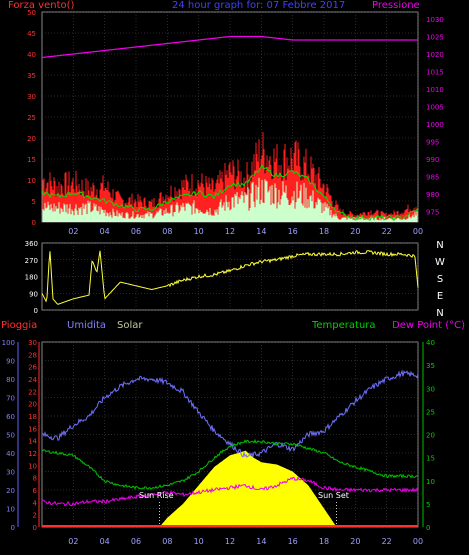 This screenshot has width=469, height=555. What do you see at coordinates (230, 491) in the screenshot?
I see `dew-point-line` at bounding box center [230, 491].